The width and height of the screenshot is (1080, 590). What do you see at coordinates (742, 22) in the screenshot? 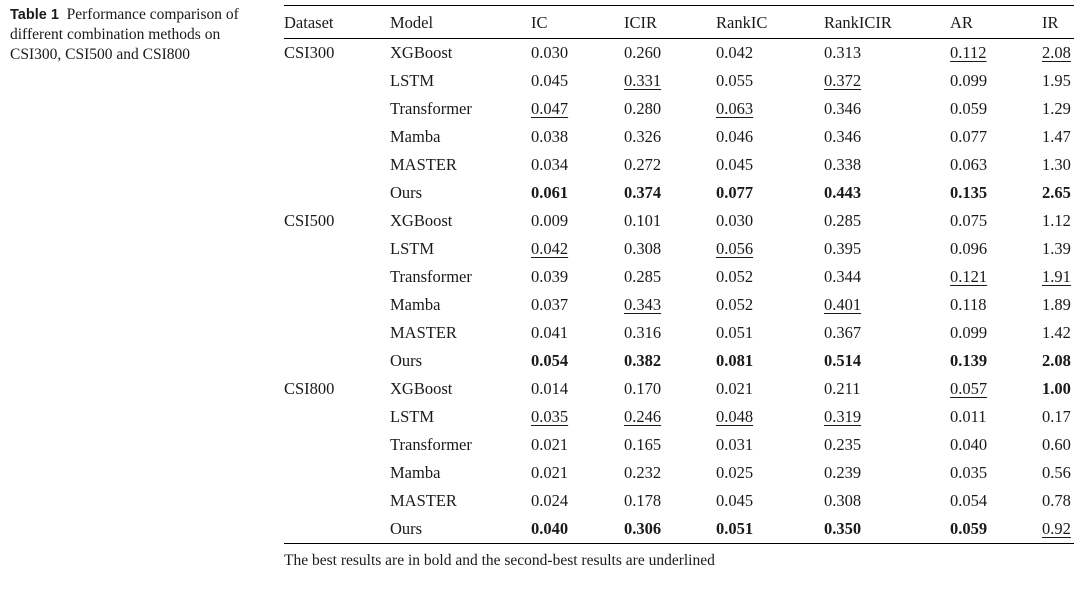
I see `column-header: RankIC` at bounding box center [742, 22].